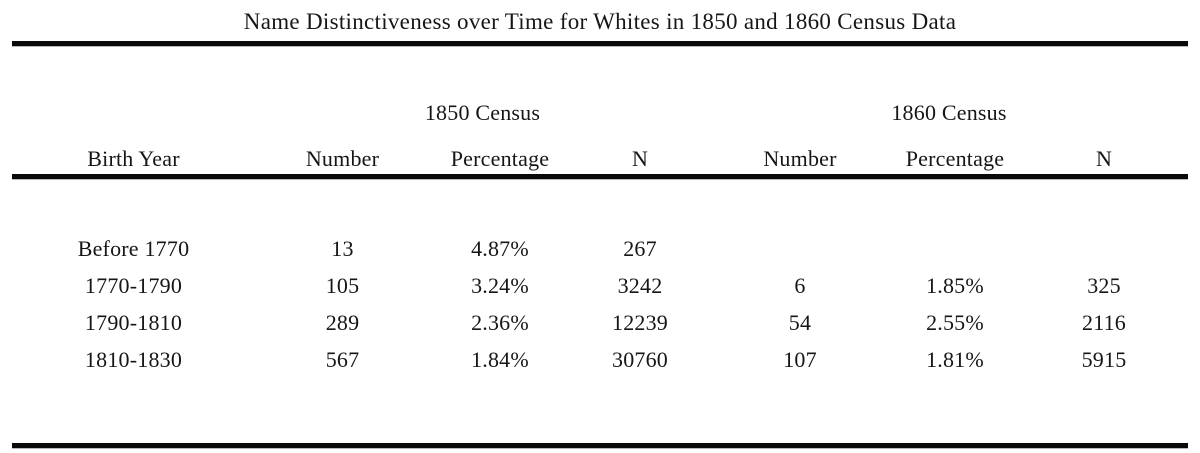  Describe the element at coordinates (500, 285) in the screenshot. I see `cell-1850-percentage: 3.24%` at that location.